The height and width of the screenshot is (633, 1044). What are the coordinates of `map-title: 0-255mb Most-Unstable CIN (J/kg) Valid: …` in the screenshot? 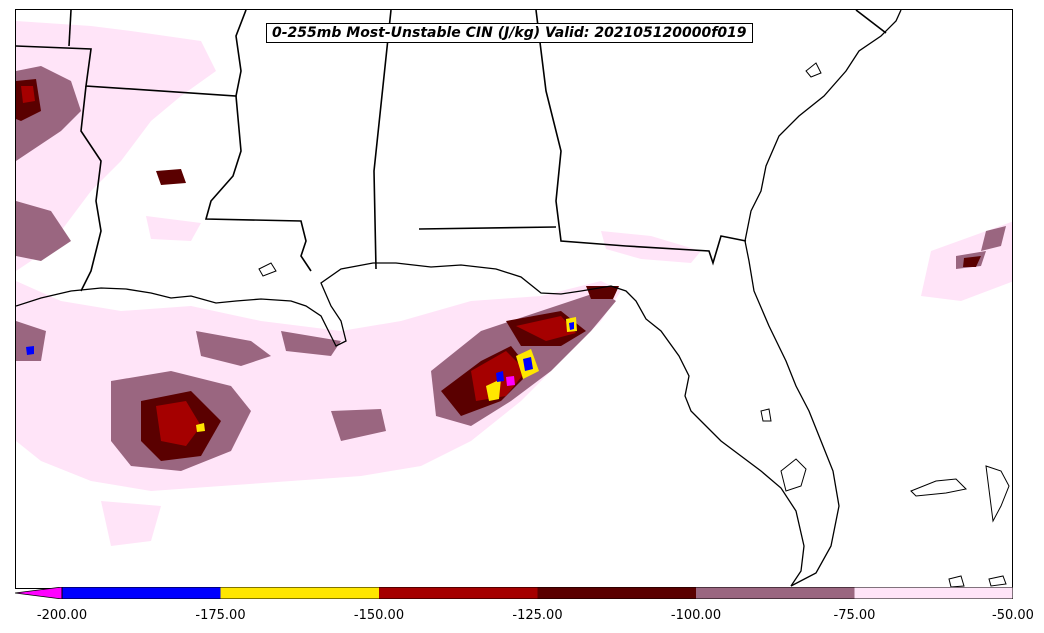 It's located at (509, 33).